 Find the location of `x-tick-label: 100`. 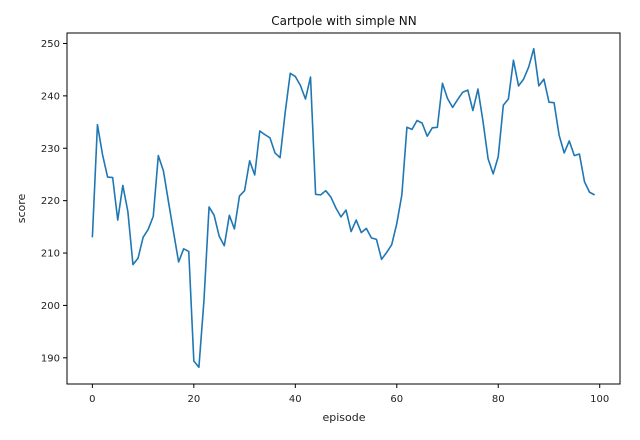

x-tick-label: 100 is located at coordinates (599, 399).